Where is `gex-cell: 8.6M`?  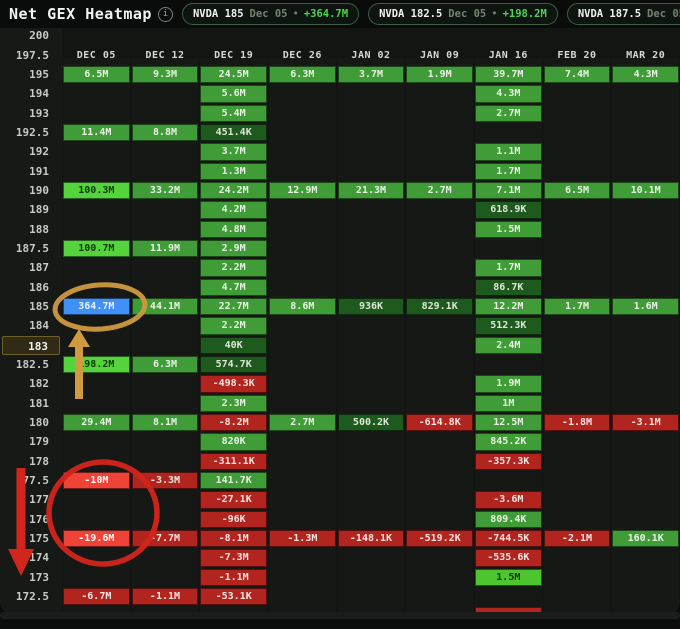
gex-cell: 8.6M is located at coordinates (302, 306).